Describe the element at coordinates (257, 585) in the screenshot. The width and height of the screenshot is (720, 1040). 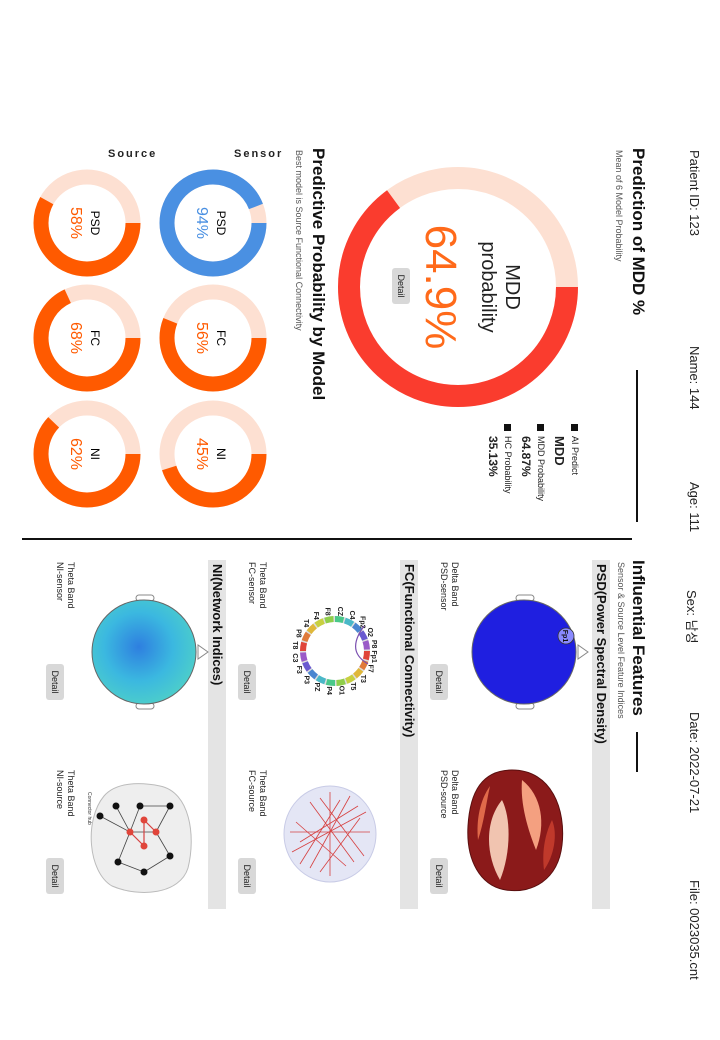
I see `fc-left-band: Theta Band FC-sensor` at that location.